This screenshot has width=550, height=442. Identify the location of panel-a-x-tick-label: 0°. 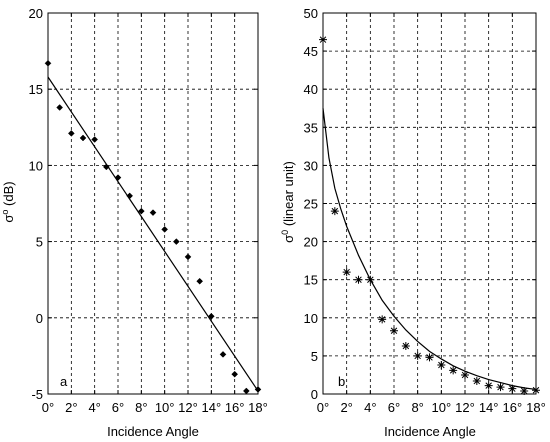
(48, 407).